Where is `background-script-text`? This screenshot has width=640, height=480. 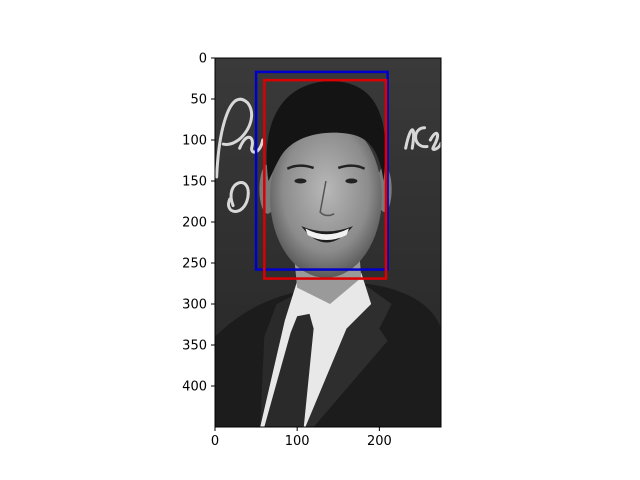 background-script-text is located at coordinates (328, 155).